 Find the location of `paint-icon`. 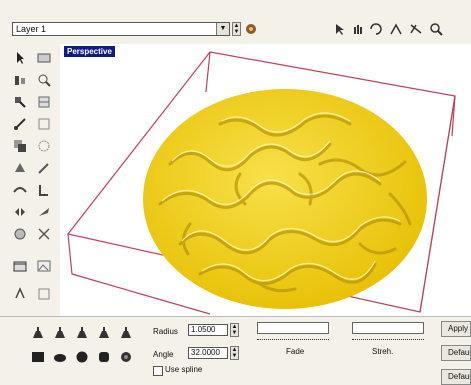

paint-icon is located at coordinates (20, 234).